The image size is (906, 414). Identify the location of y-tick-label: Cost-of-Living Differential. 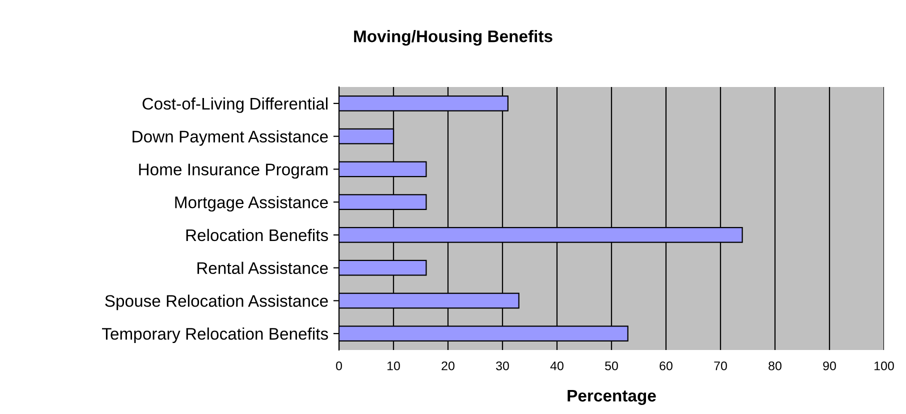
(235, 105).